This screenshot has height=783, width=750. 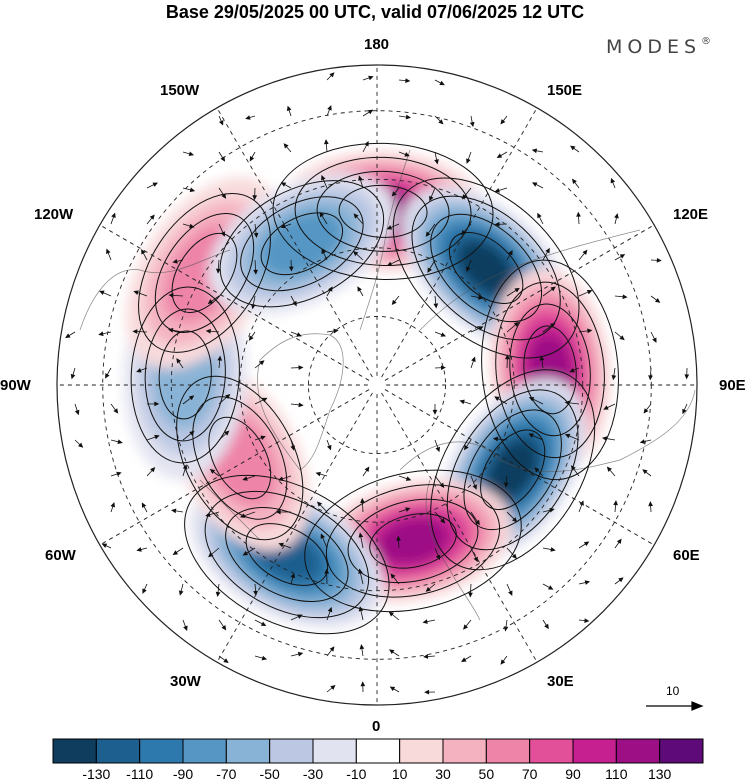 I want to click on lon-label-120e: 120E, so click(x=691, y=214).